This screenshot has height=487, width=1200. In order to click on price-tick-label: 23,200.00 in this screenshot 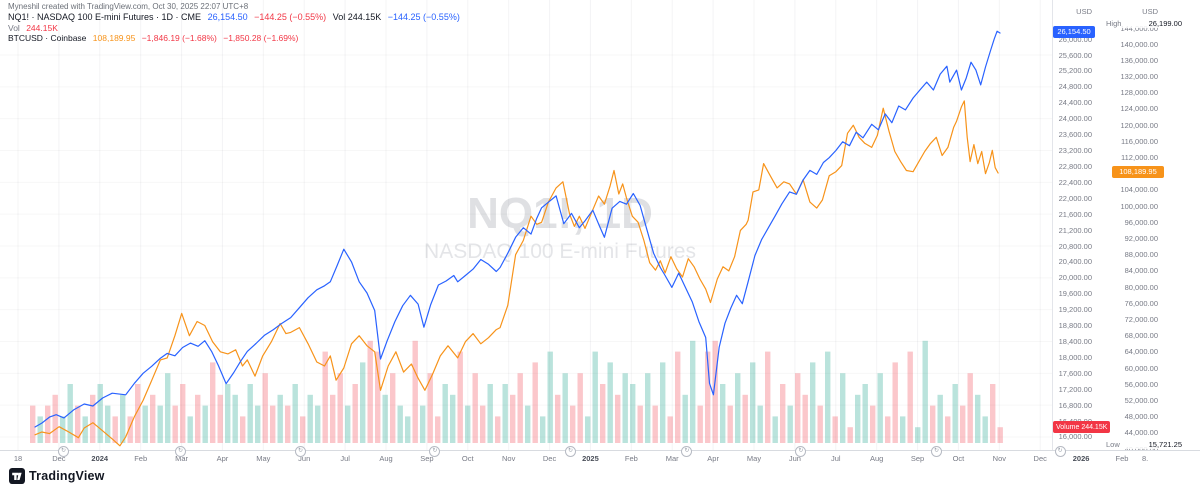, I will do `click(1075, 151)`.